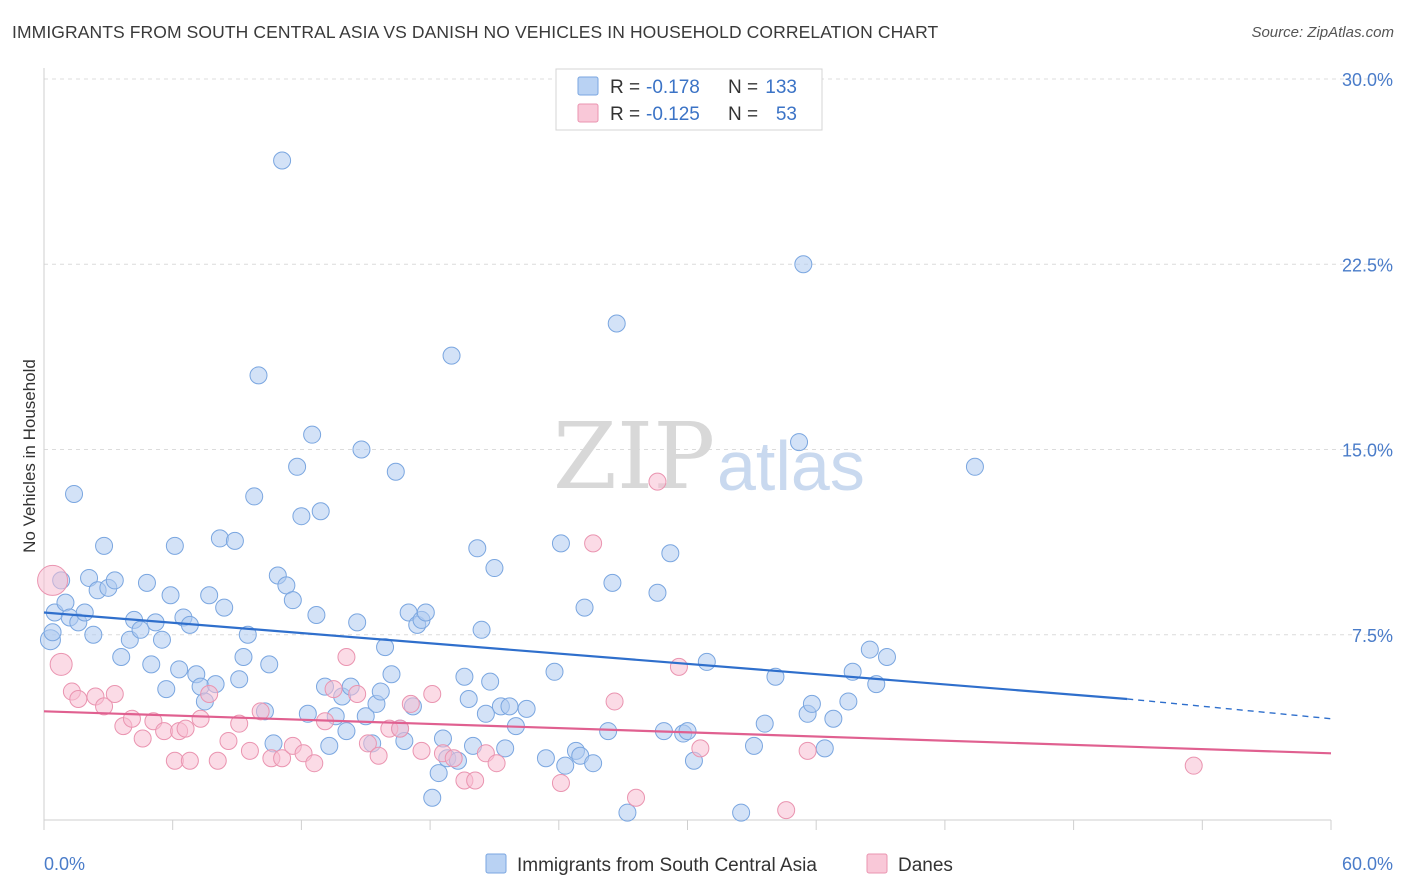  What do you see at coordinates (781, 87) in the screenshot?
I see `legend-n-value-1: 133` at bounding box center [781, 87].